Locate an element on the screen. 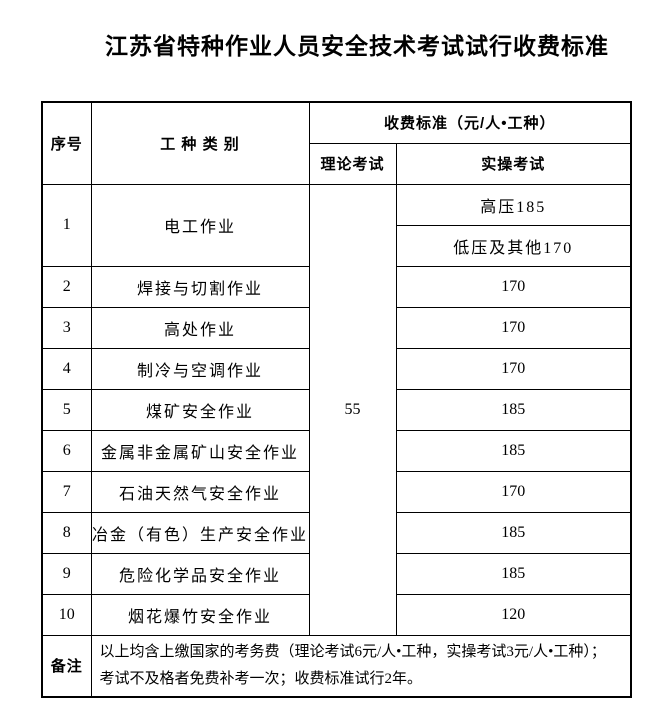 The image size is (670, 723). row-number-cell: 2 is located at coordinates (66, 286).